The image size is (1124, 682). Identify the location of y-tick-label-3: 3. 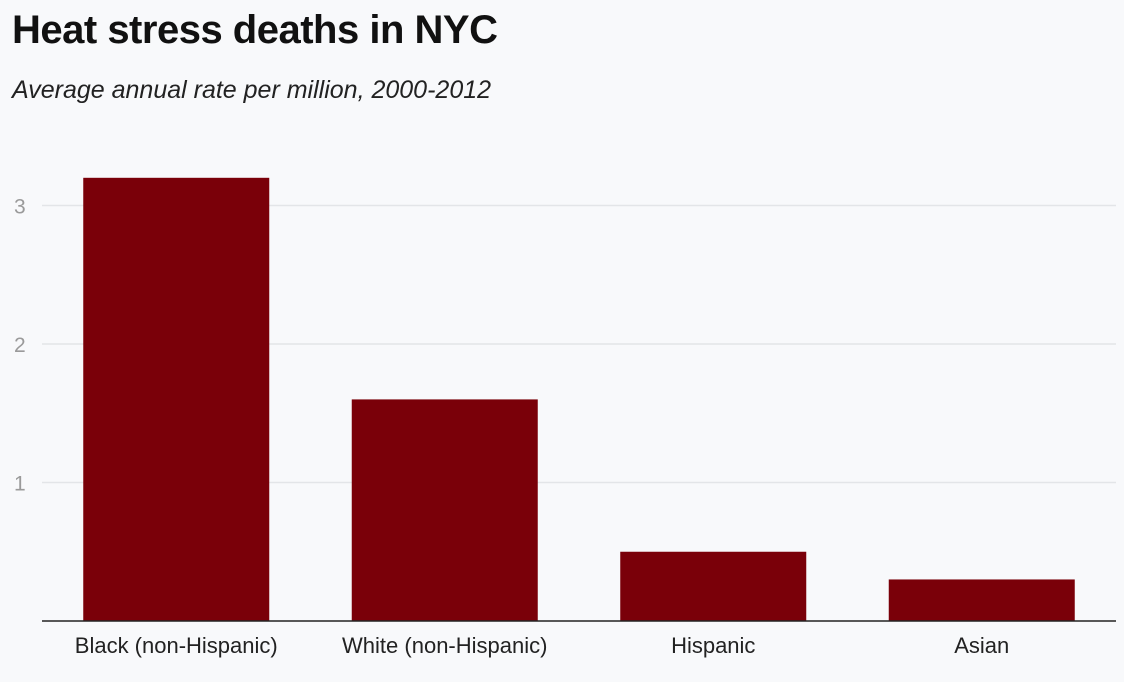
(20, 207).